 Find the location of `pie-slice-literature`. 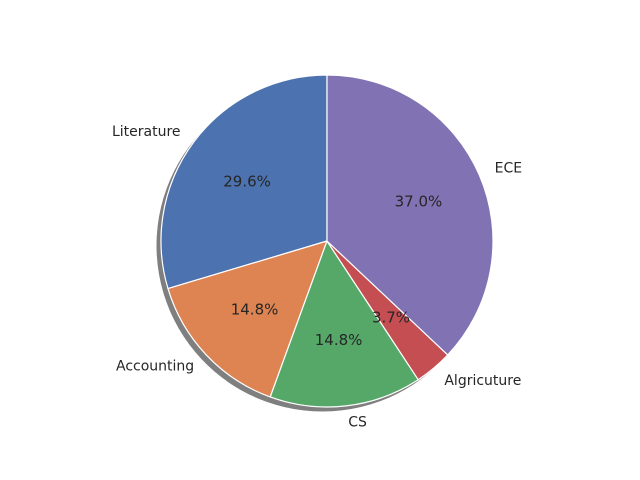

pie-slice-literature is located at coordinates (244, 182).